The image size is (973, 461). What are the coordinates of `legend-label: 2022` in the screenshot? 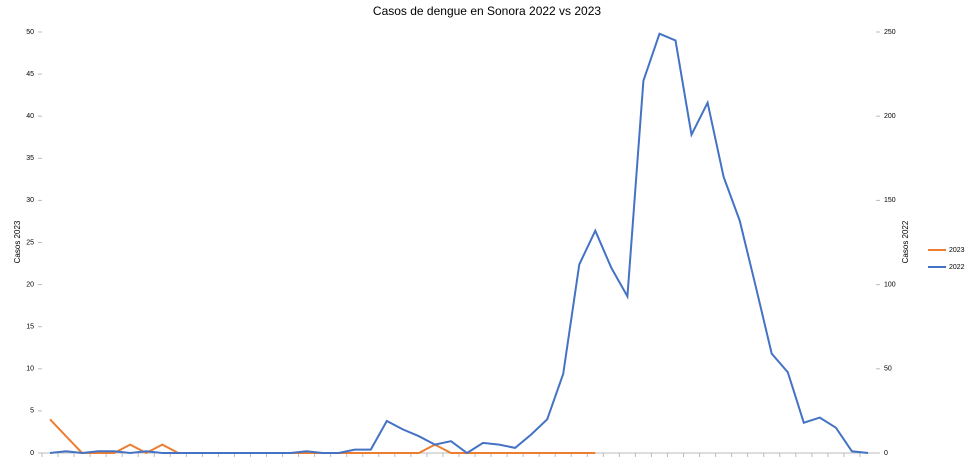 It's located at (957, 267).